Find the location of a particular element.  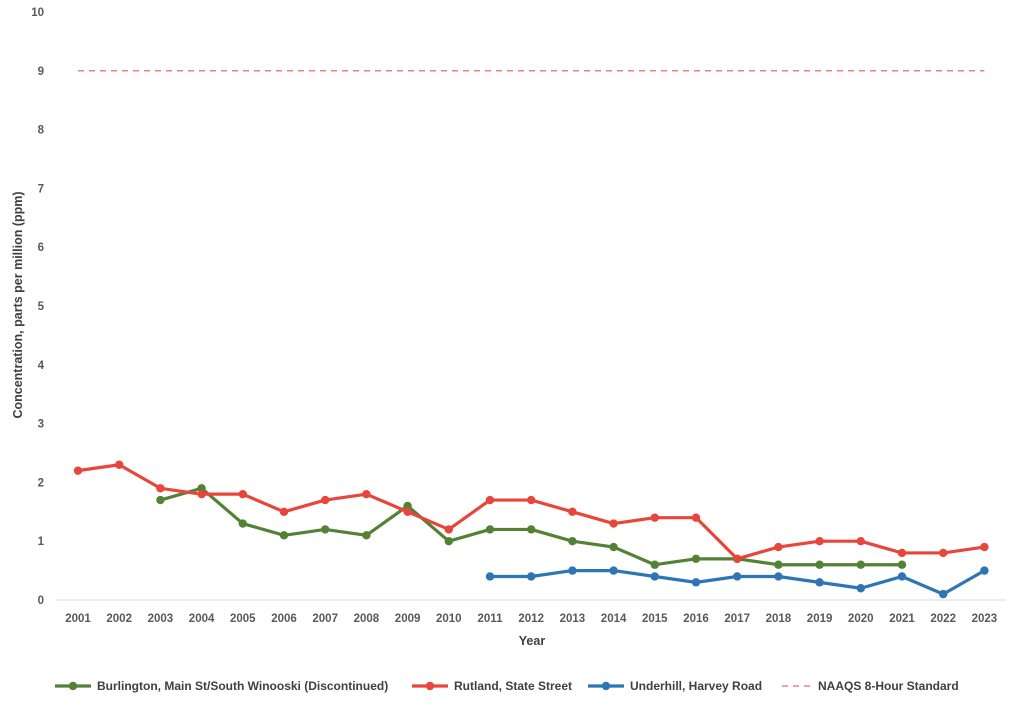

y-tick-label: 2 is located at coordinates (41, 483).